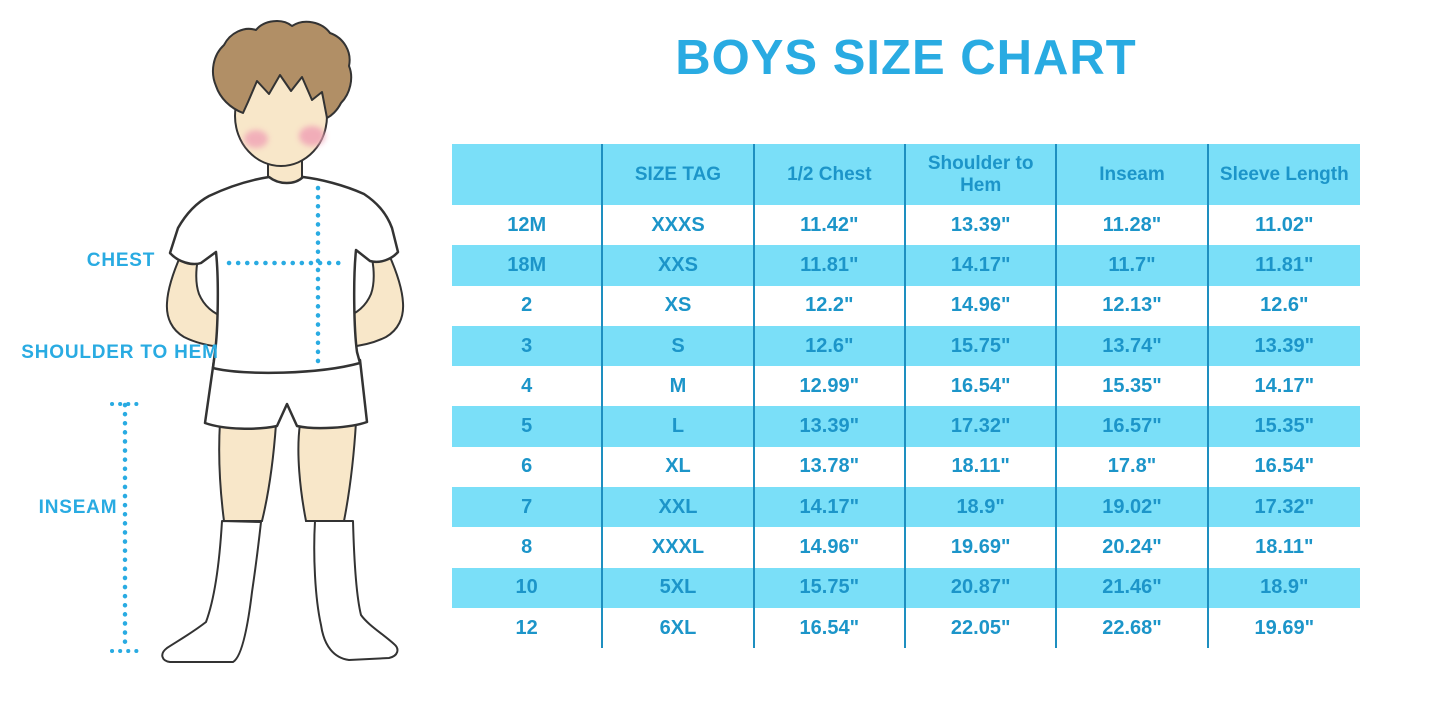 This screenshot has height=723, width=1445. What do you see at coordinates (528, 426) in the screenshot?
I see `size-row-label: 5` at bounding box center [528, 426].